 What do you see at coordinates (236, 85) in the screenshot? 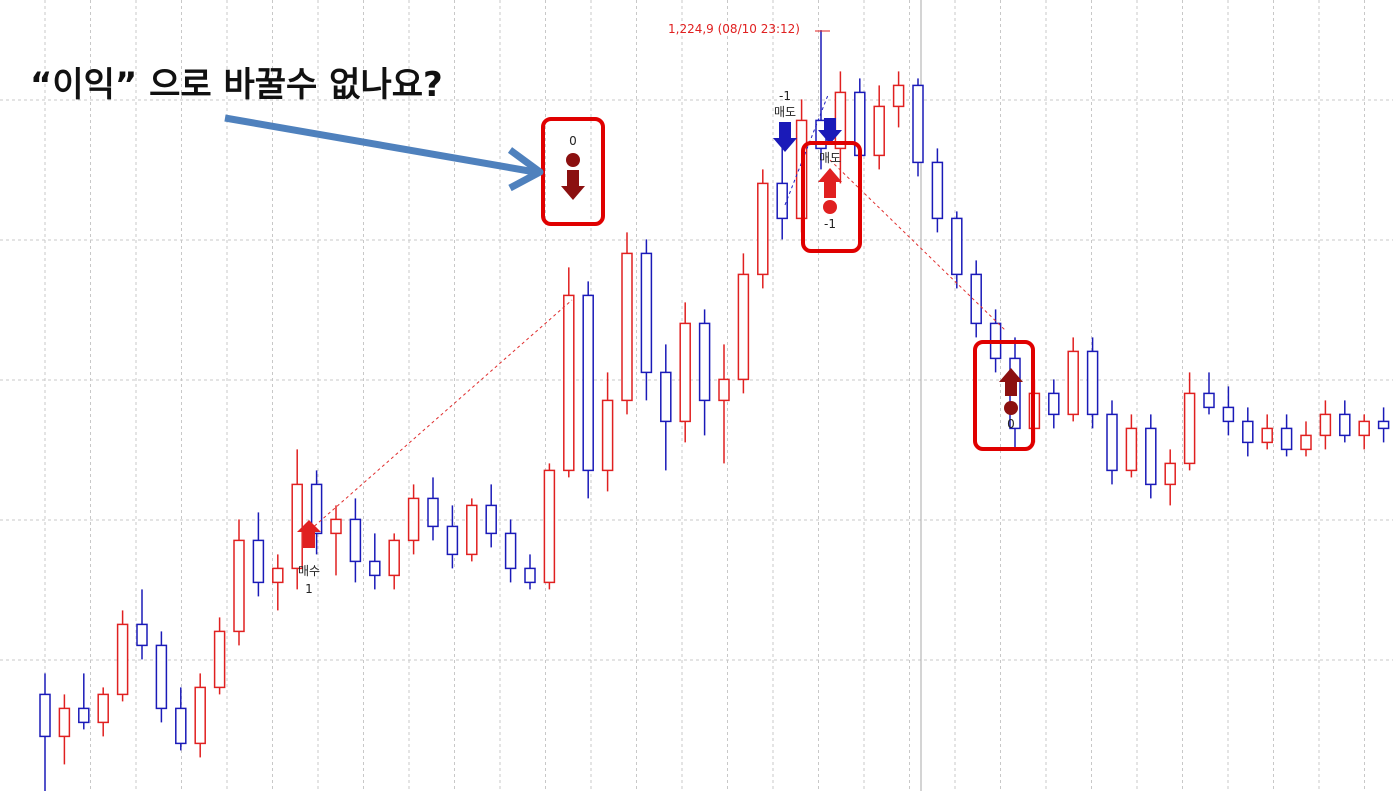
I see `annotation: “이익” 으로 바꿀수 없나요?` at bounding box center [236, 85].